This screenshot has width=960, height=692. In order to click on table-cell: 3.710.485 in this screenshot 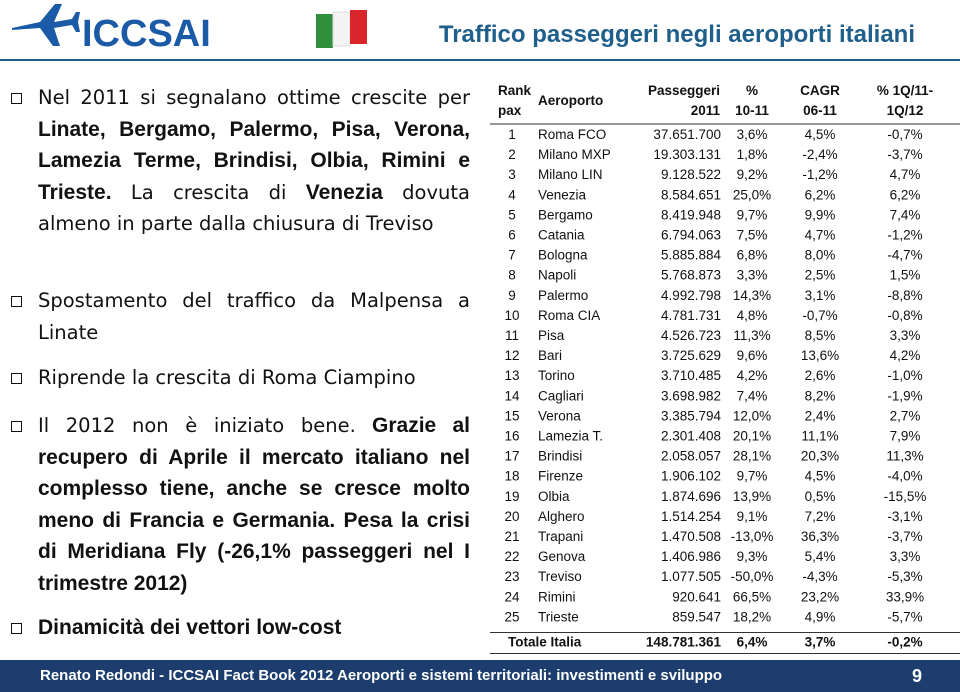, I will do `click(691, 375)`.